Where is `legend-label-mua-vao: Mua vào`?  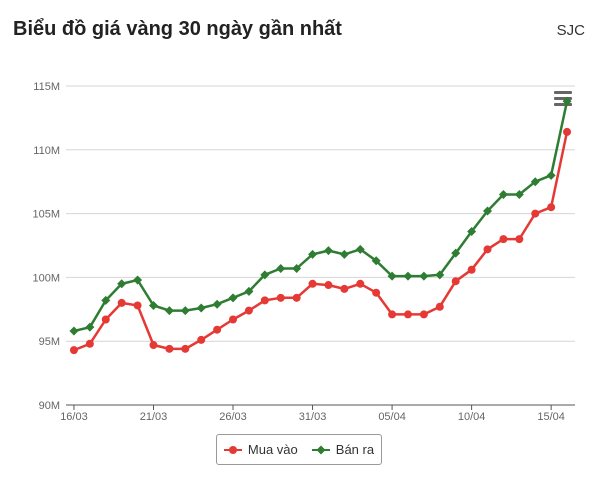
legend-label-mua-vao: Mua vào is located at coordinates (272, 449).